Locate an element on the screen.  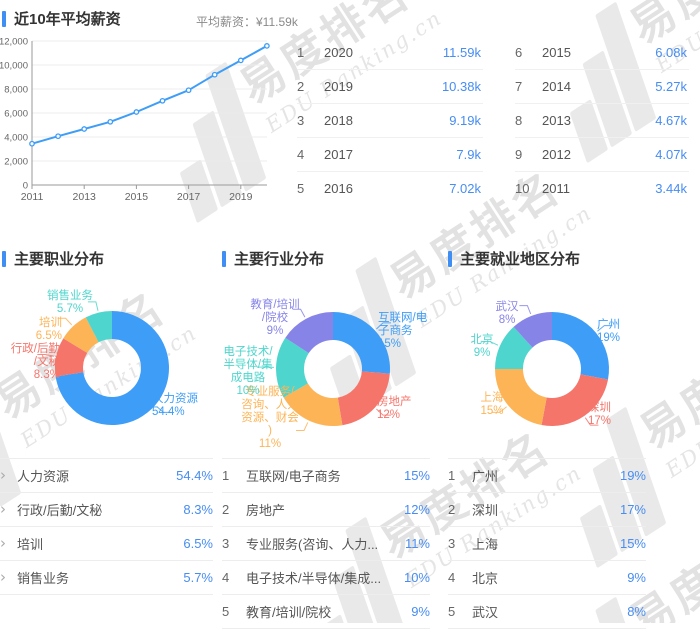
y-axis-tick-label: 10,000 is located at coordinates (14, 66).